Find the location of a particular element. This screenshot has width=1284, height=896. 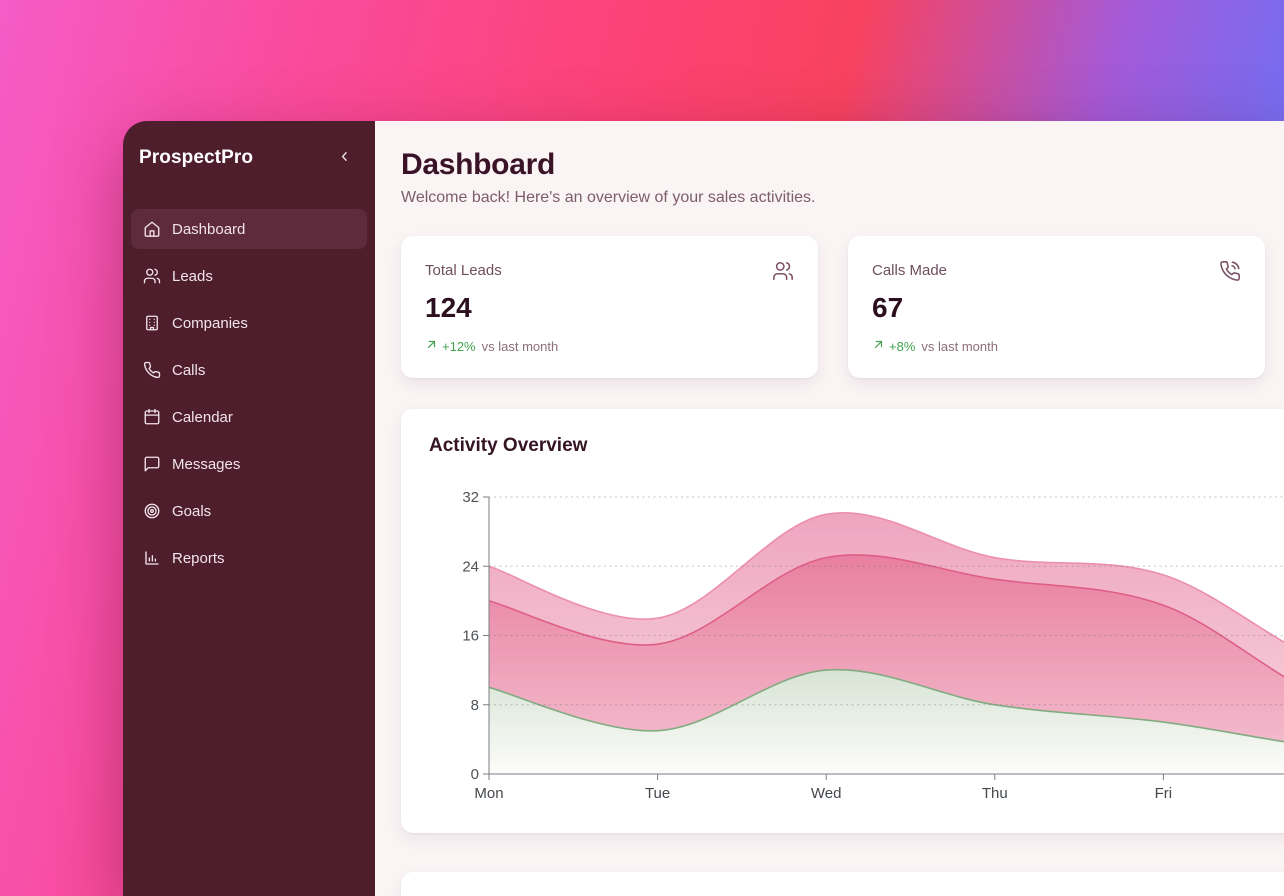

stat-card-header: Calls Made is located at coordinates (1056, 271).